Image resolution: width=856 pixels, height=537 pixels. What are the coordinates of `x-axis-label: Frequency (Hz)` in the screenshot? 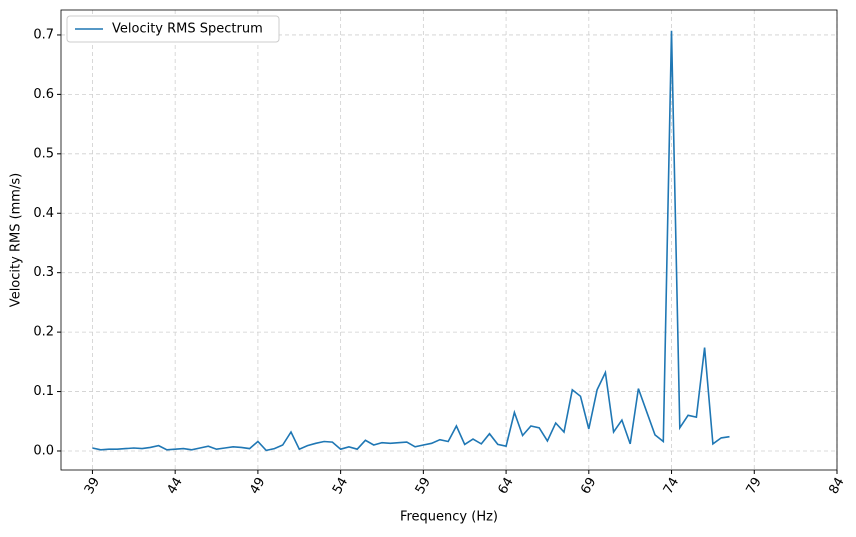 It's located at (449, 517).